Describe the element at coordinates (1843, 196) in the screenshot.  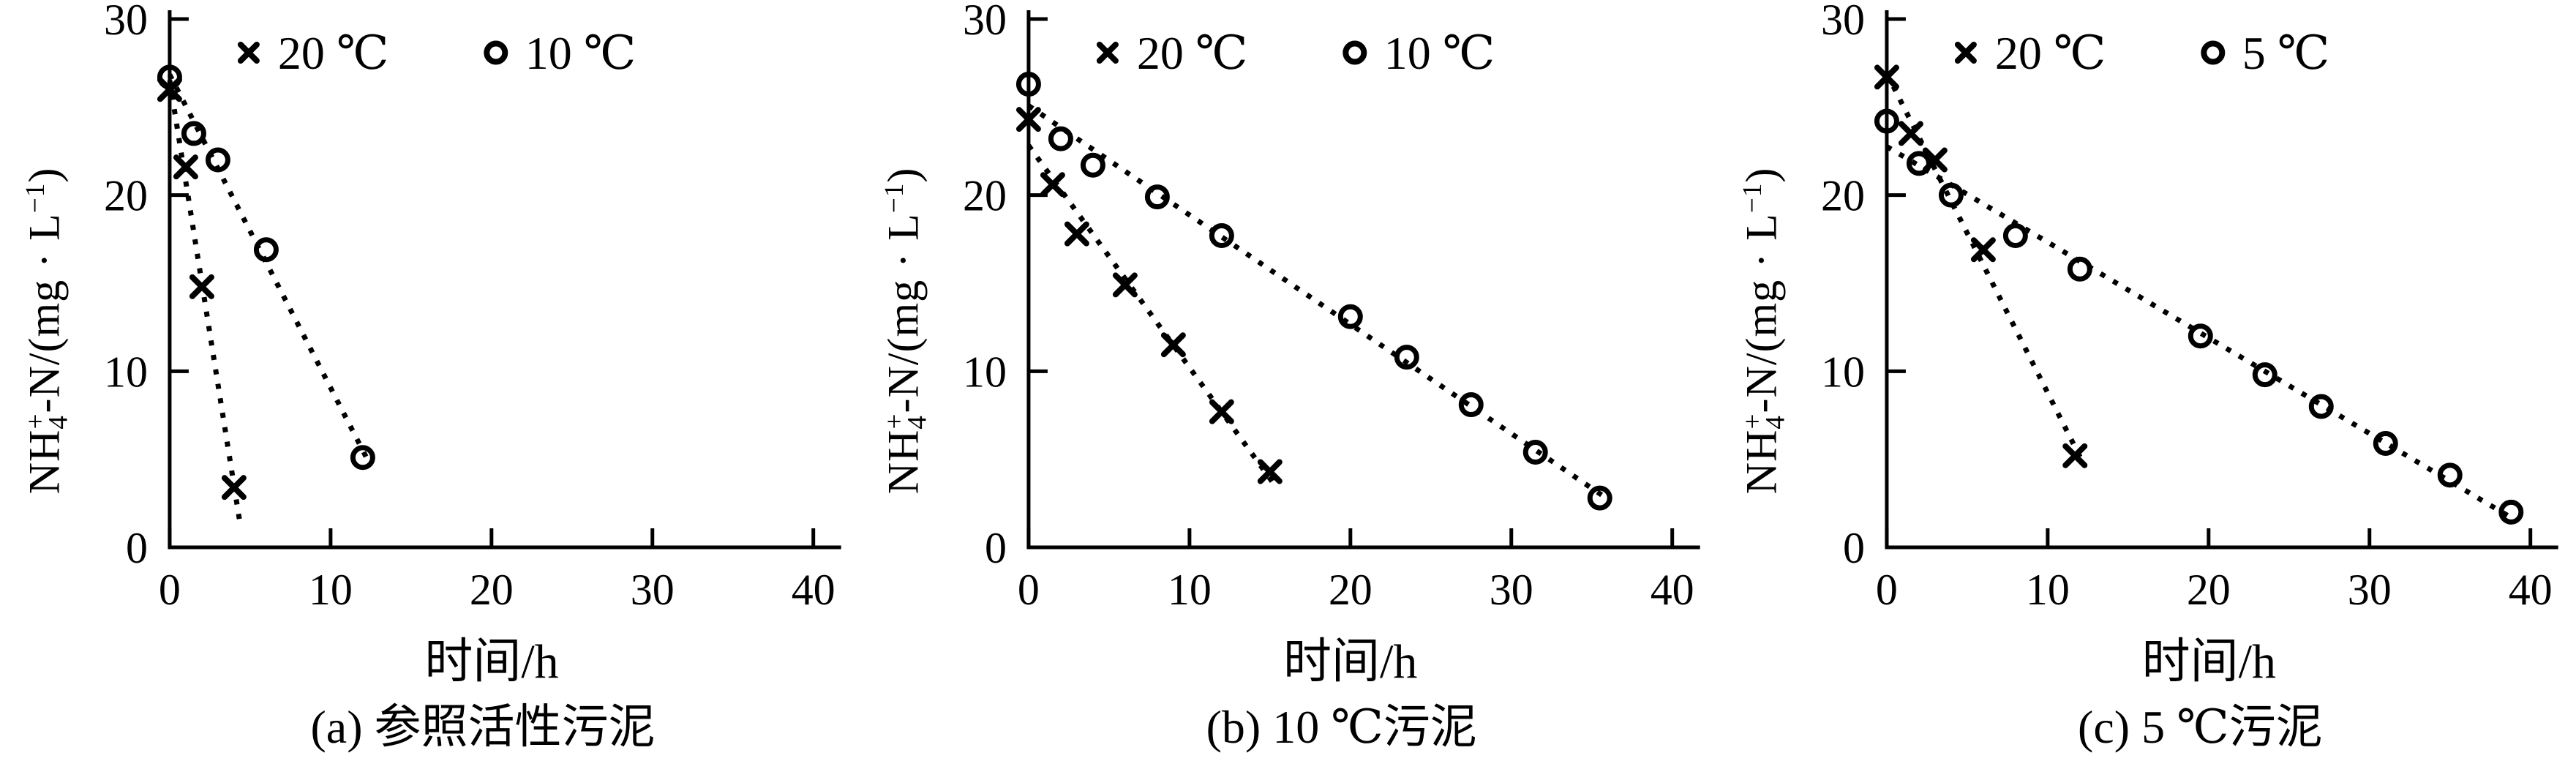
I see `y-tick-label: 20` at that location.